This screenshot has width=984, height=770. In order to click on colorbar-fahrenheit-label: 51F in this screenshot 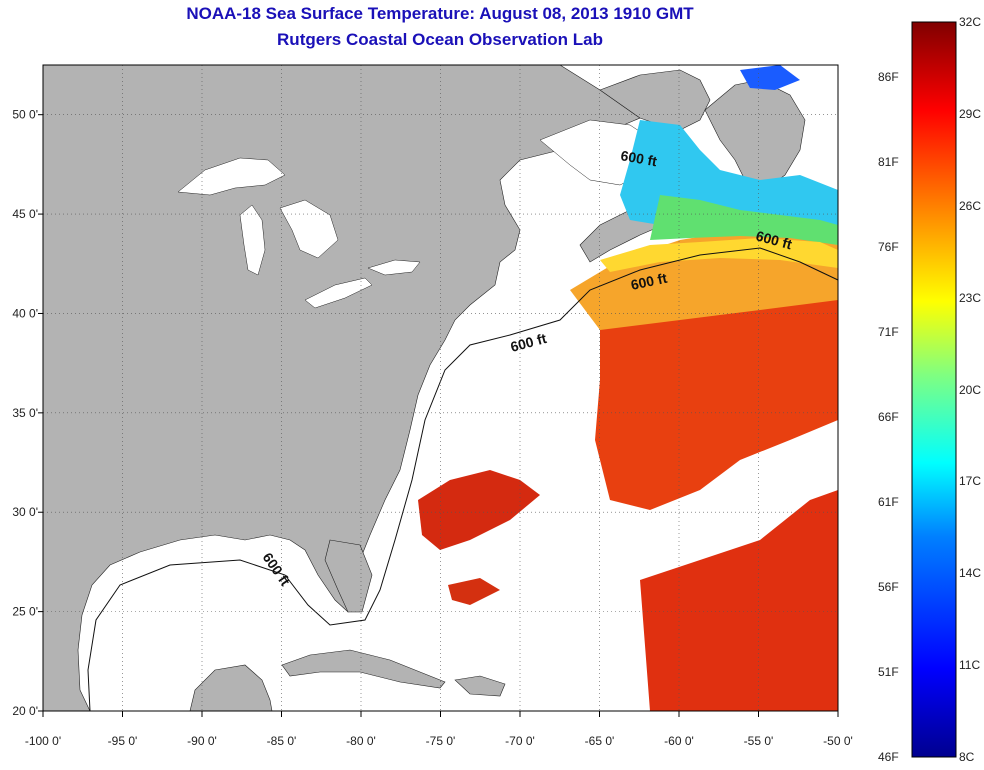, I will do `click(888, 672)`.